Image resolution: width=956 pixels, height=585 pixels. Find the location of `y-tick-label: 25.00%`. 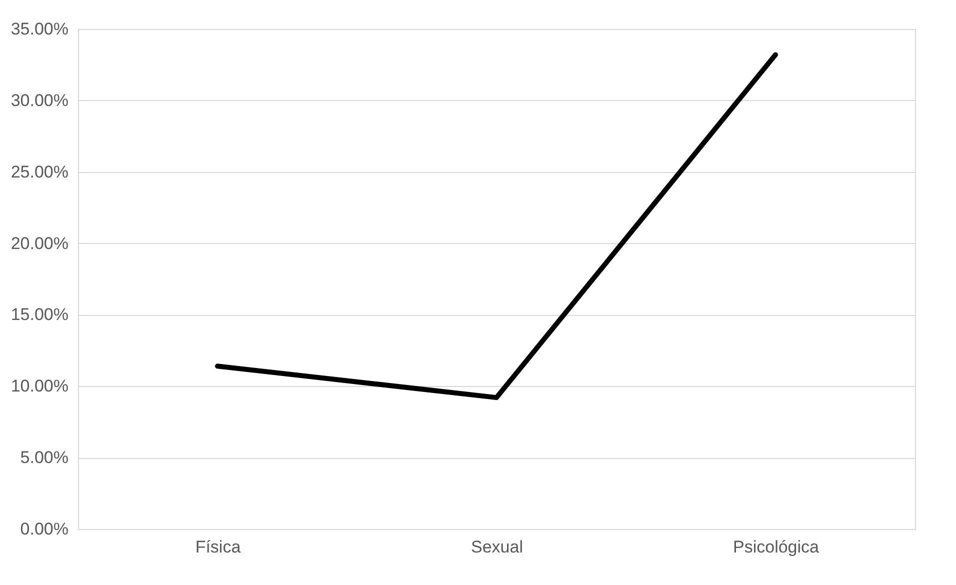

y-tick-label: 25.00% is located at coordinates (39, 172).